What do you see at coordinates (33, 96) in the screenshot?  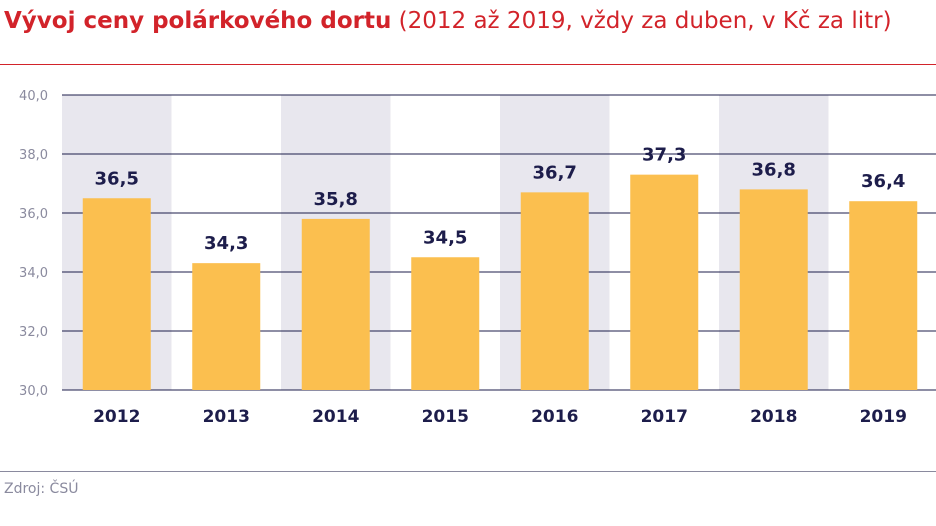 I see `y-tick-label: 40,0` at bounding box center [33, 96].